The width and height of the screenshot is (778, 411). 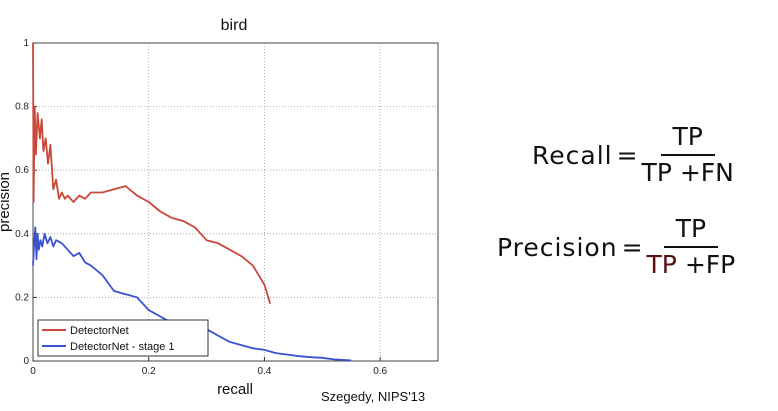 I want to click on precision-numerator: TP, so click(x=691, y=231).